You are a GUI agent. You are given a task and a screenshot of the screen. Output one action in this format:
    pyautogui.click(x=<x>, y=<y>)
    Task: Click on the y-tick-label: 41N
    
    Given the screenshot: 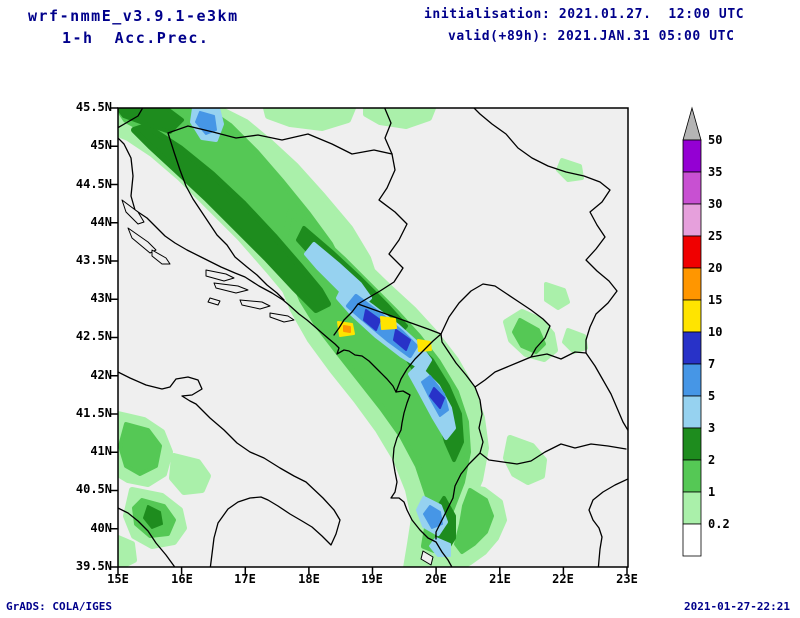 What is the action you would take?
    pyautogui.click(x=101, y=451)
    